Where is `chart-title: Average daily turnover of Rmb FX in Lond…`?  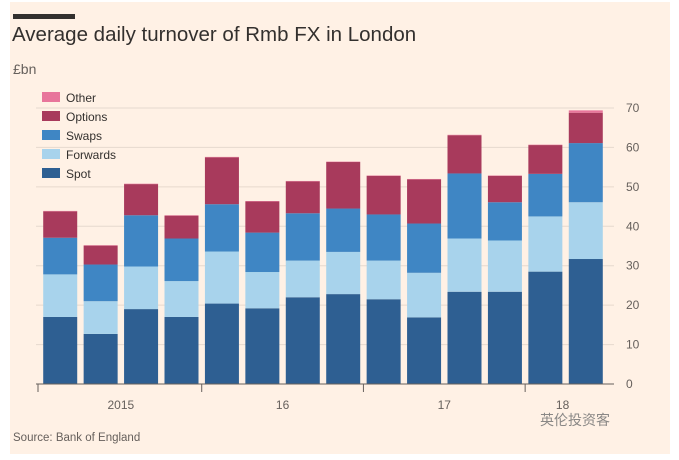
chart-title: Average daily turnover of Rmb FX in Lond… is located at coordinates (214, 34).